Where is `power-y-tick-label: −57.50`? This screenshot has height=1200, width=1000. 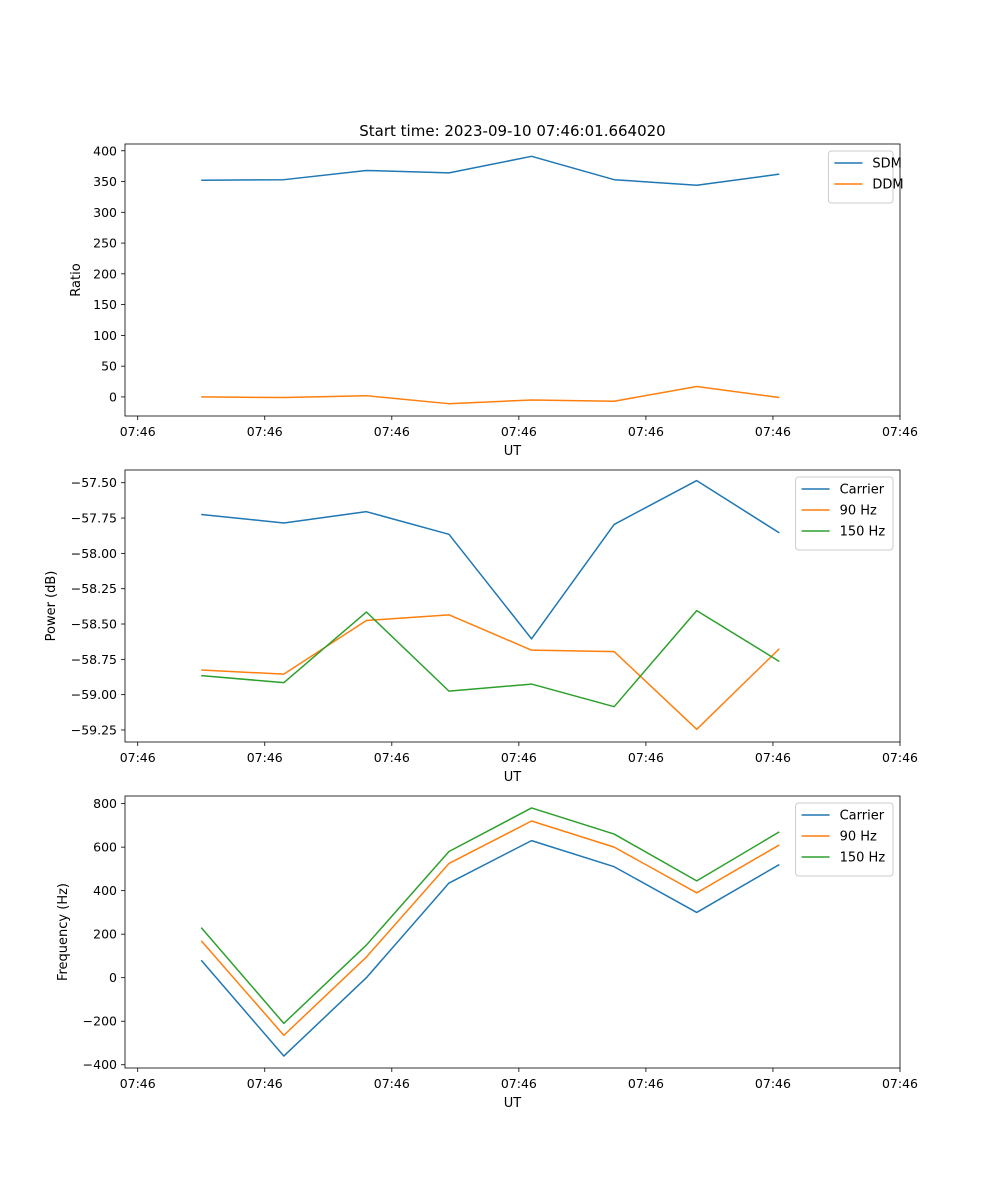
power-y-tick-label: −57.50 is located at coordinates (94, 482).